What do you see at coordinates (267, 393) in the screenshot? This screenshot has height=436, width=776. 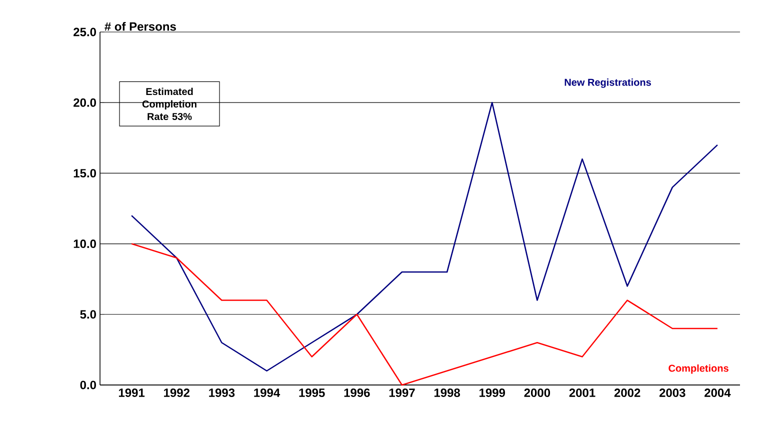 I see `x-tick-label: 1994` at bounding box center [267, 393].